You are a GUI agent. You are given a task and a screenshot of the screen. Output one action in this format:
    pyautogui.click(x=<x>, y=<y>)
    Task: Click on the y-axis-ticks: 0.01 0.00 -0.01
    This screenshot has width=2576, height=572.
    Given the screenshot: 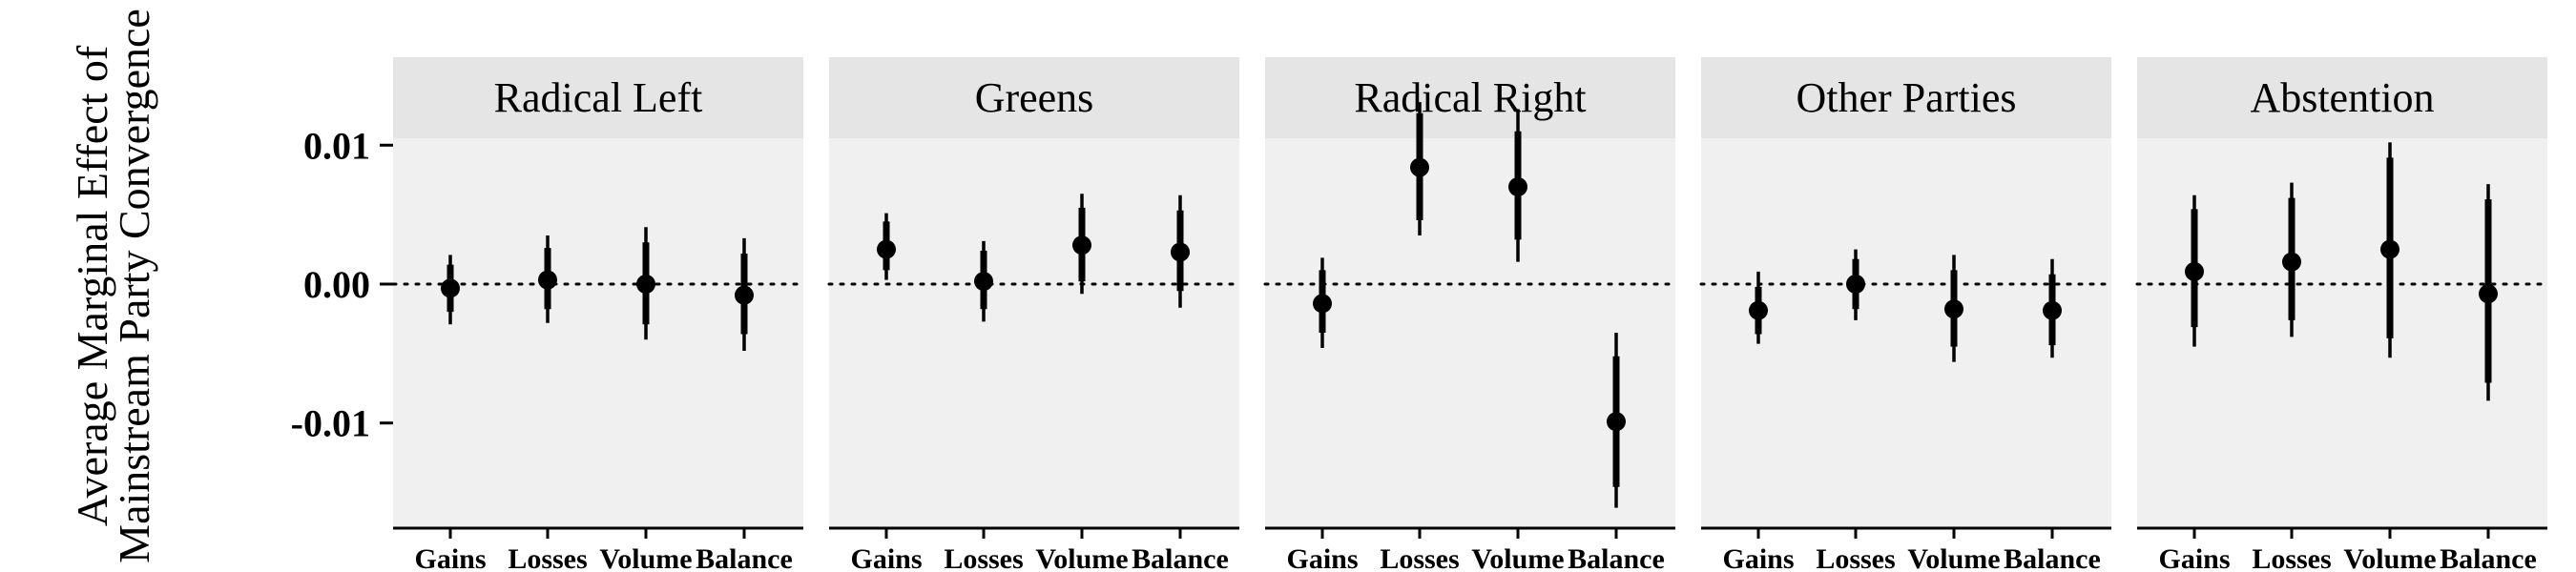 What is the action you would take?
    pyautogui.click(x=342, y=284)
    